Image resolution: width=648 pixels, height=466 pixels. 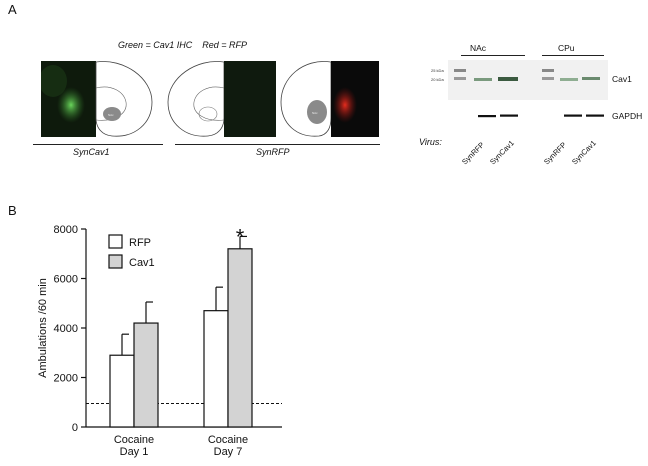 I want to click on synrfp-group-line, so click(x=277, y=144).